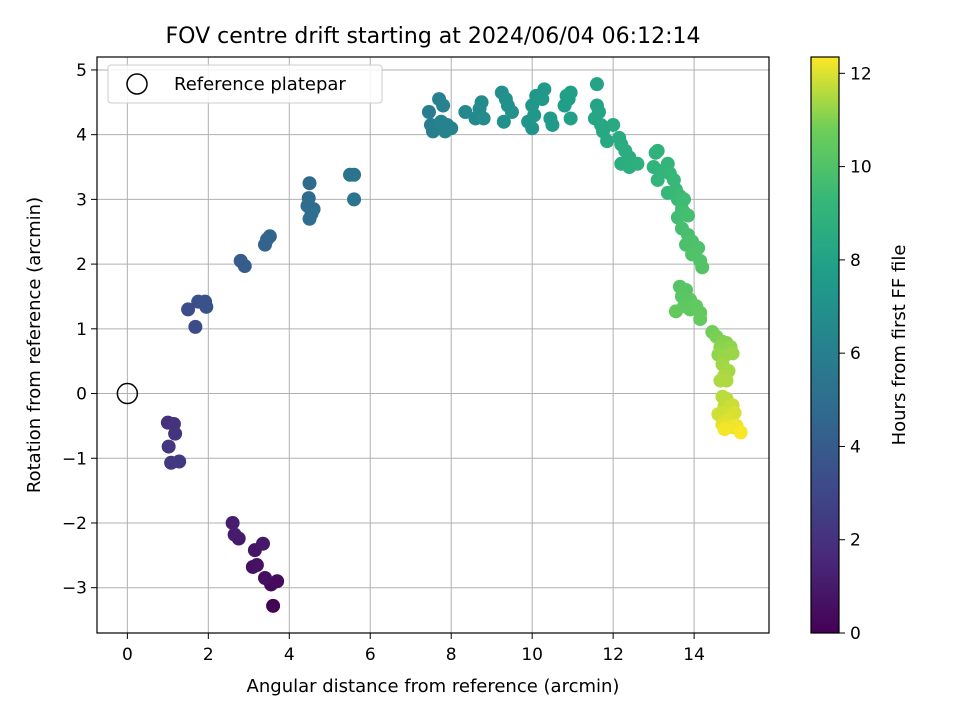  I want to click on y-axis-label: Rotation from reference (arcmin), so click(34, 345).